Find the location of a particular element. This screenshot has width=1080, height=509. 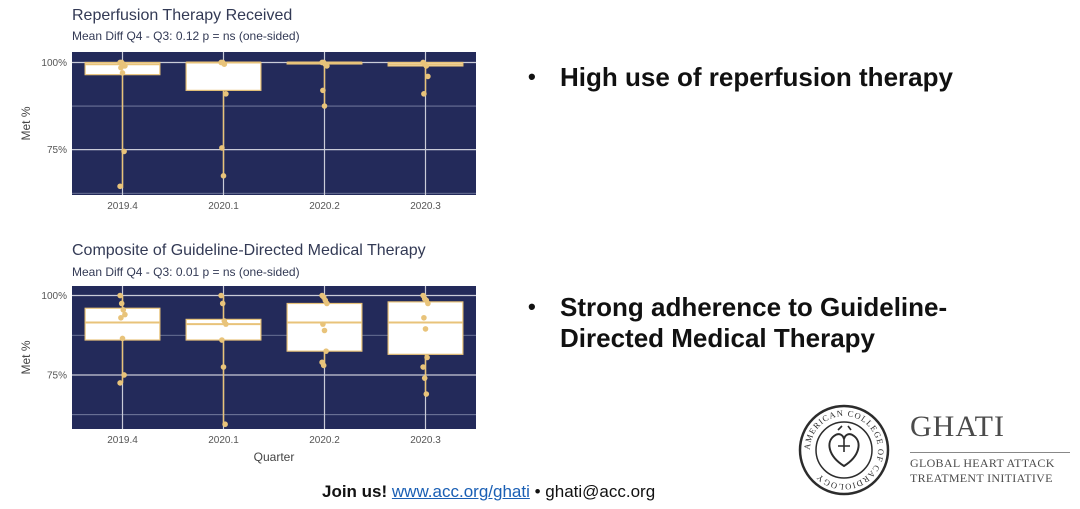

ghati-sub-line: GLOBAL HEART ATTACK is located at coordinates (982, 463).